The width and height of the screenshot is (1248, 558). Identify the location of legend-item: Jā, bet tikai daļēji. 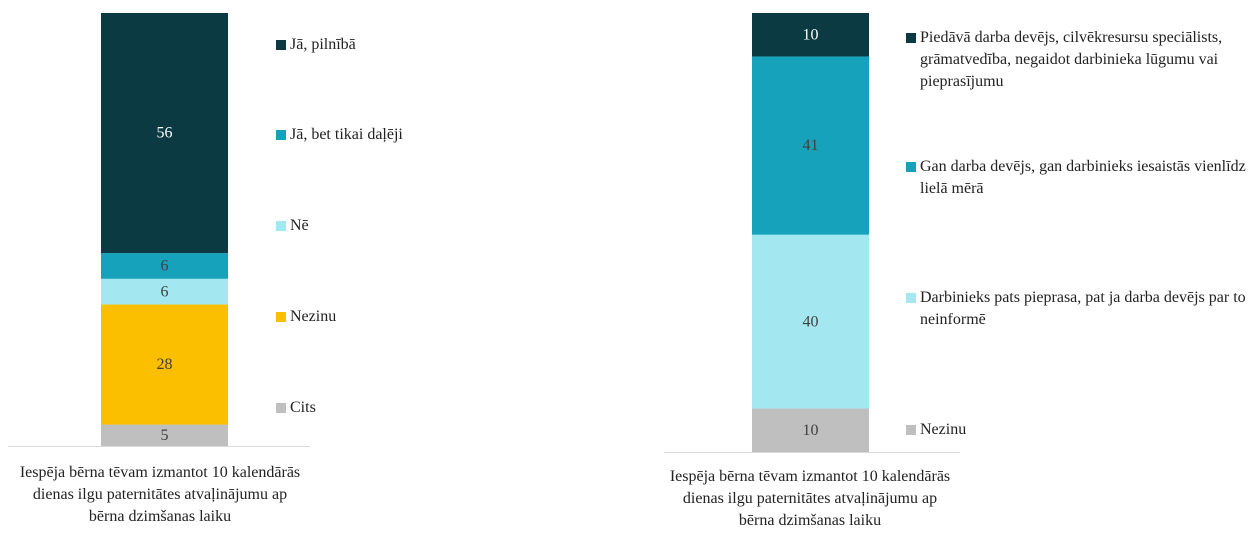
(393, 135).